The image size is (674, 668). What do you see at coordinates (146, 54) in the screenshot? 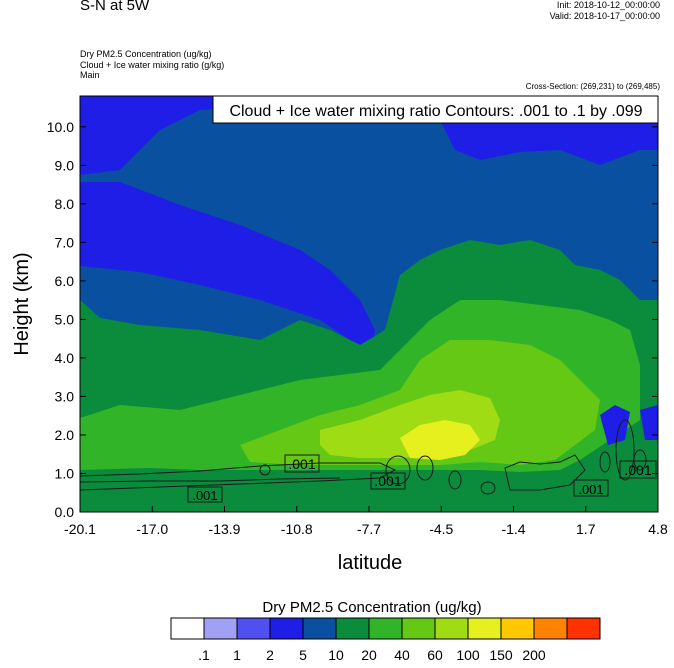
I see `field-line-pm25: Dry PM2.5 Concentration (ug/kg)` at bounding box center [146, 54].